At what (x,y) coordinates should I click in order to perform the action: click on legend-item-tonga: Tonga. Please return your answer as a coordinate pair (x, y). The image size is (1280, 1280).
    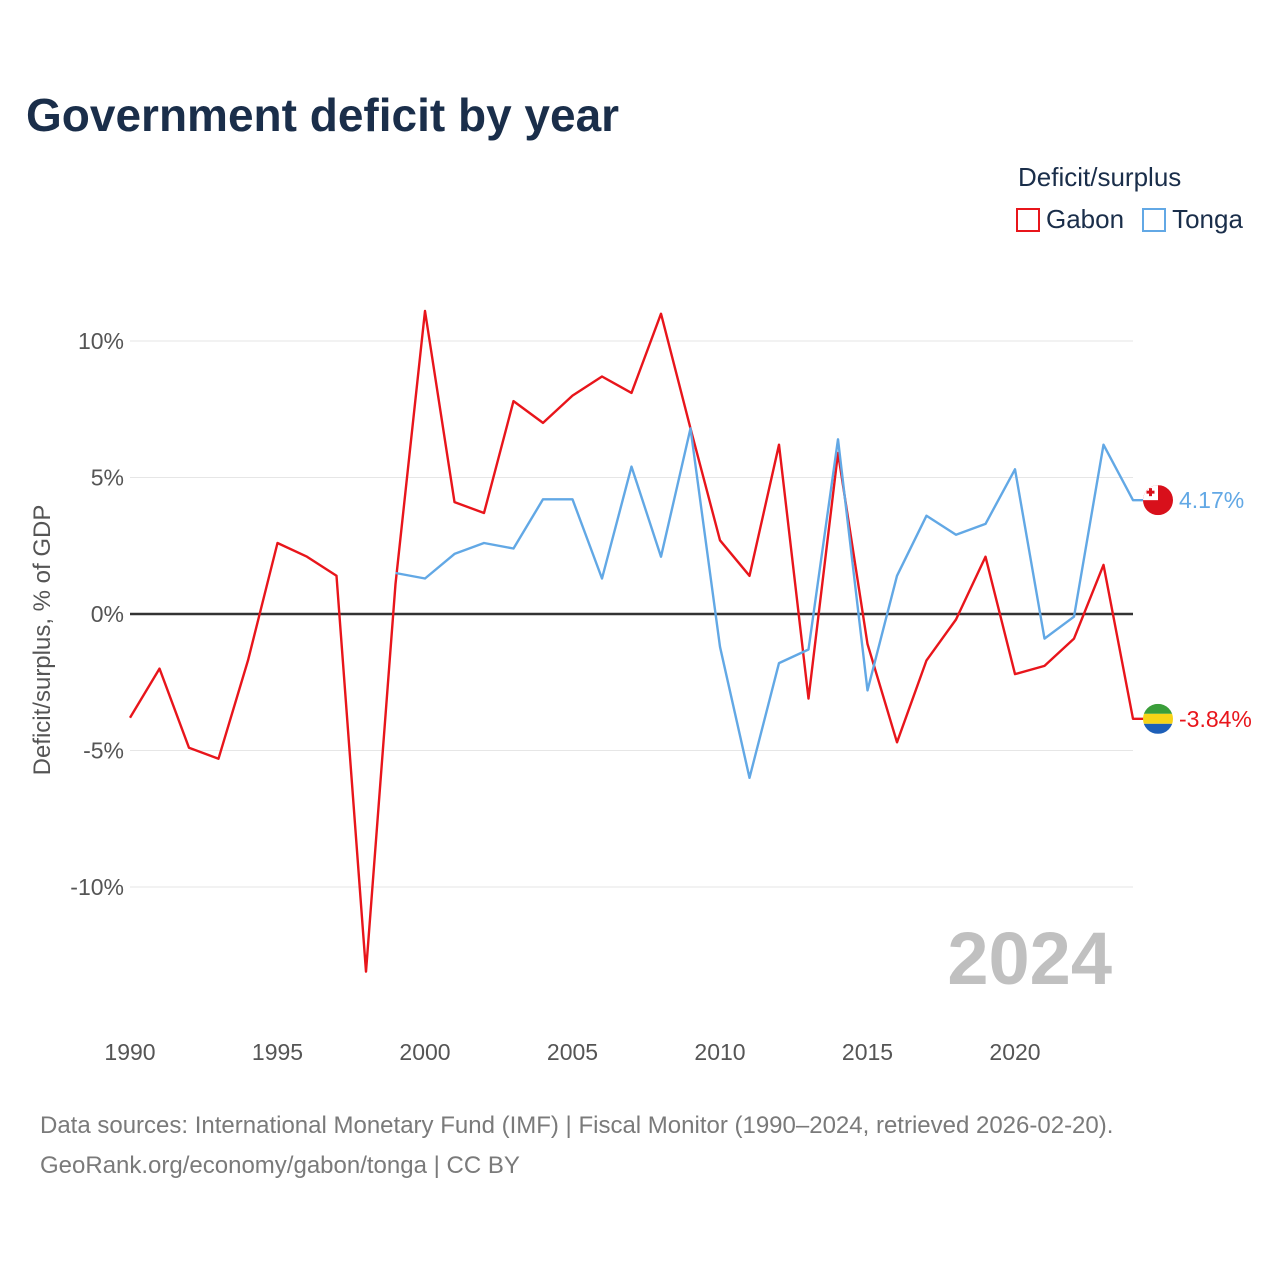
    Looking at the image, I should click on (1192, 219).